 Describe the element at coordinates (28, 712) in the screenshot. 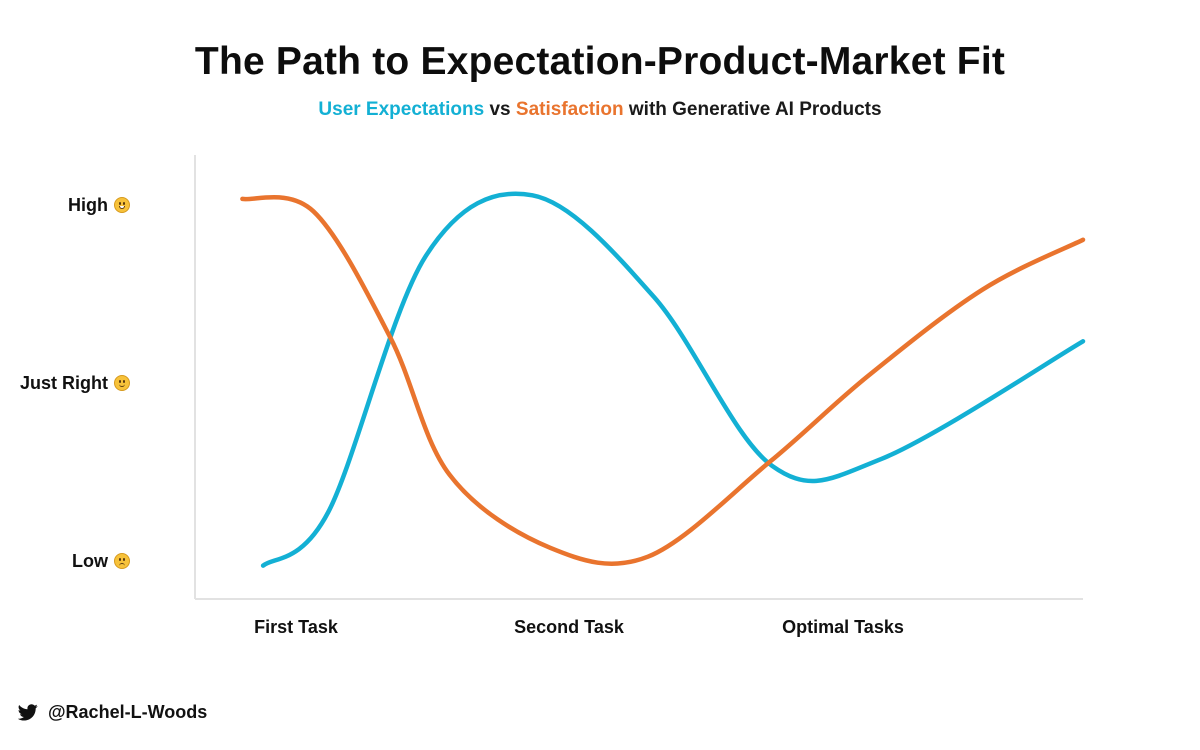

I see `twitter-bird-icon` at that location.